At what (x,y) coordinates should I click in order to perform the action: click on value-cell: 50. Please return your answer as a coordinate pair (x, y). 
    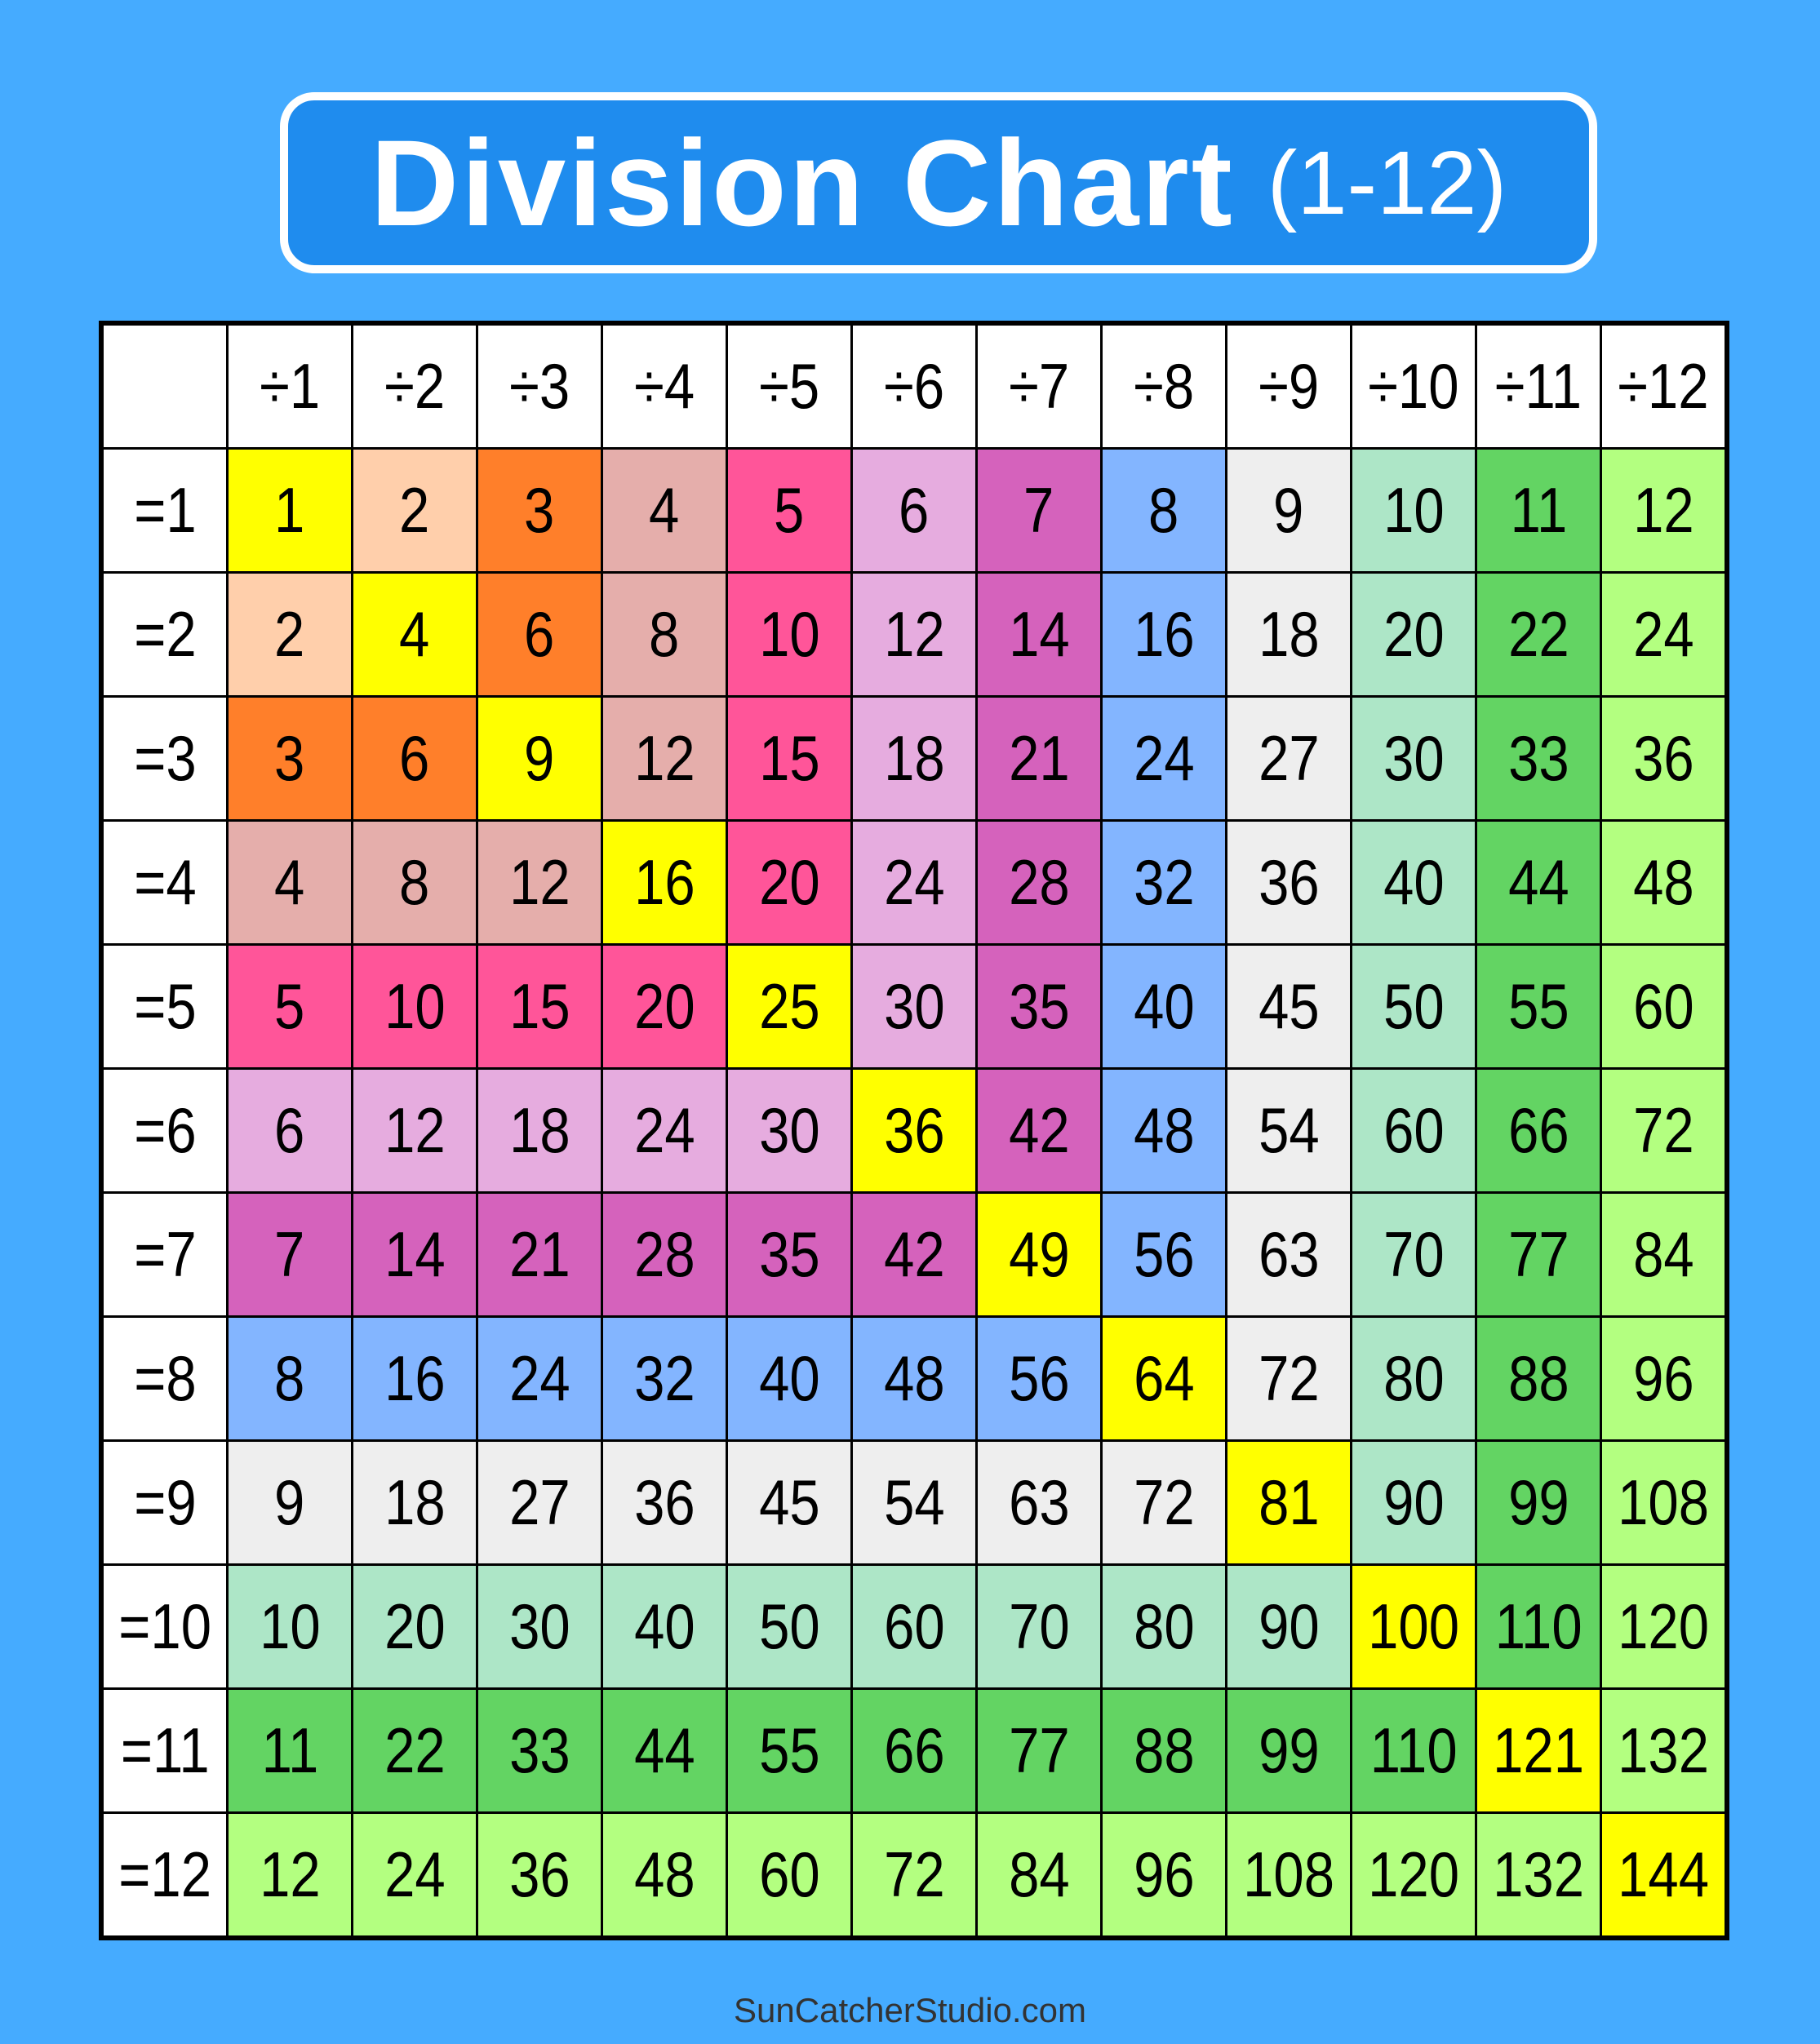
    Looking at the image, I should click on (790, 1627).